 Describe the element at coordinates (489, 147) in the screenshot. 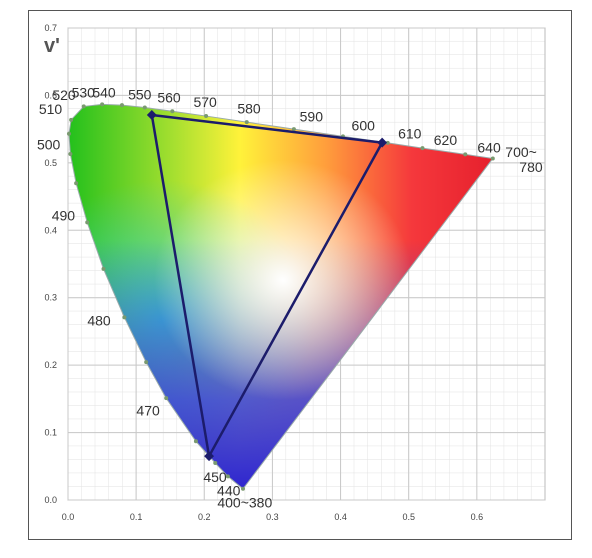

I see `wavelength-label: 640` at that location.